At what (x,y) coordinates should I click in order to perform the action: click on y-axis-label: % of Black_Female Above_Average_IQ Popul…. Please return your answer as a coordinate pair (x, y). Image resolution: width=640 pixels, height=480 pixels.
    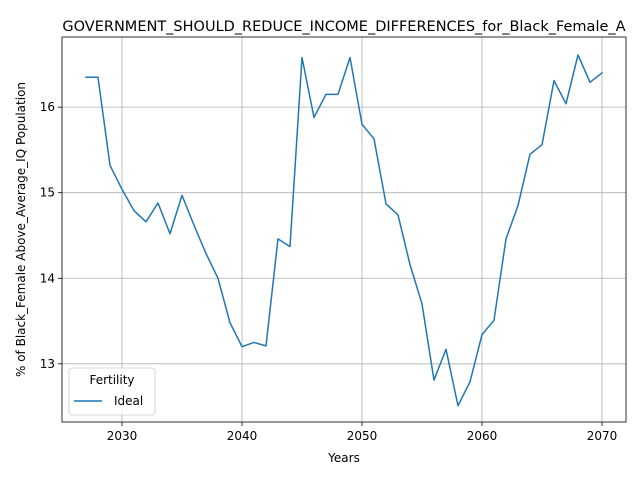
    Looking at the image, I should click on (21, 229).